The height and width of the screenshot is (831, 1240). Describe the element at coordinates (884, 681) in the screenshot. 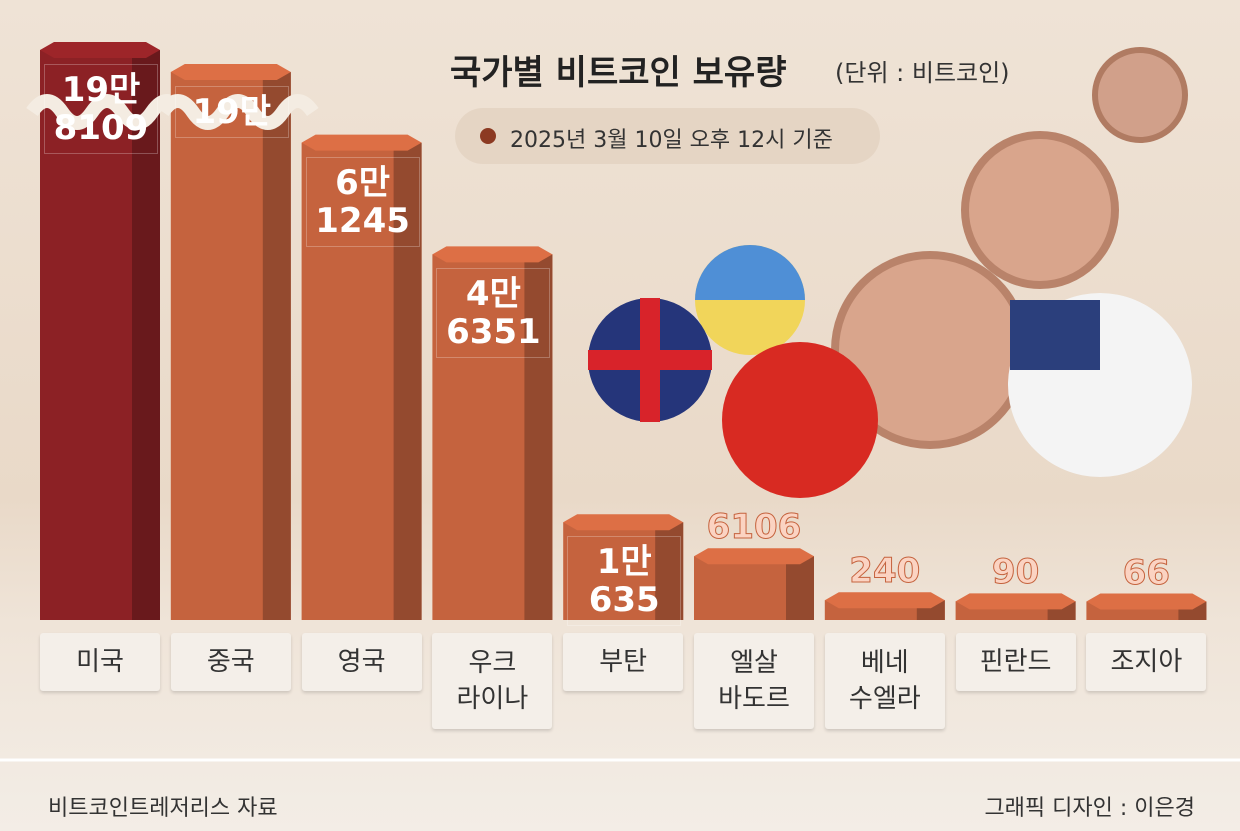

I see `x-tick-label: 베네 수엘라` at that location.